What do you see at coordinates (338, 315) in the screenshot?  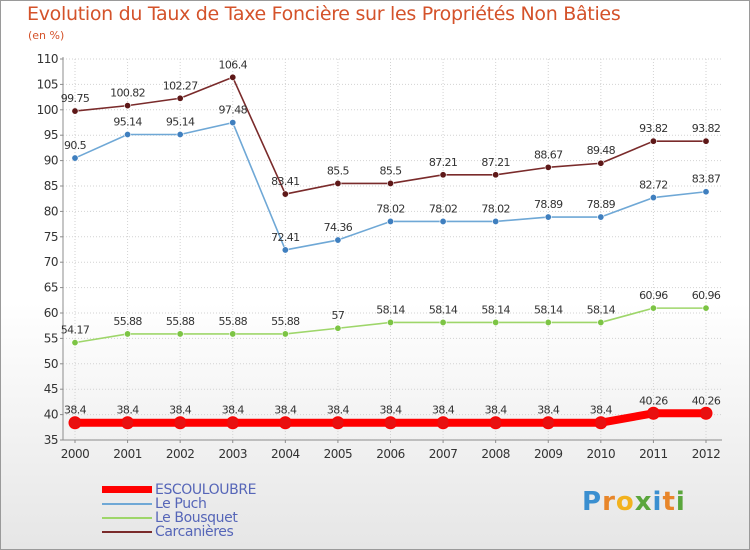 I see `data-label: 57` at bounding box center [338, 315].